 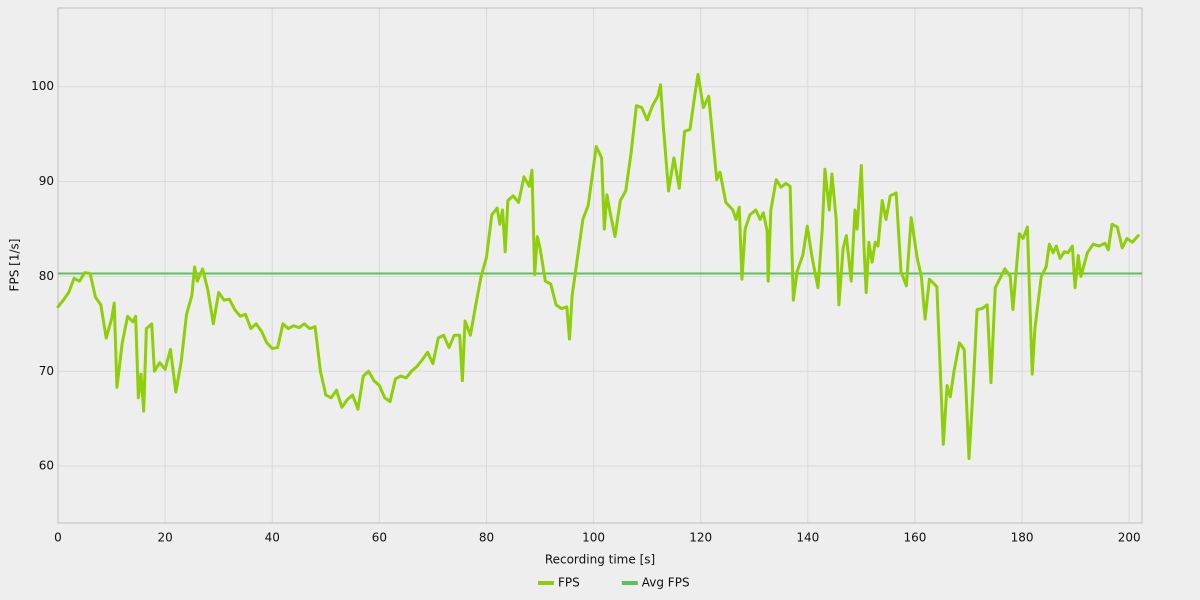 What do you see at coordinates (46, 371) in the screenshot?
I see `y-tick-label: 70` at bounding box center [46, 371].